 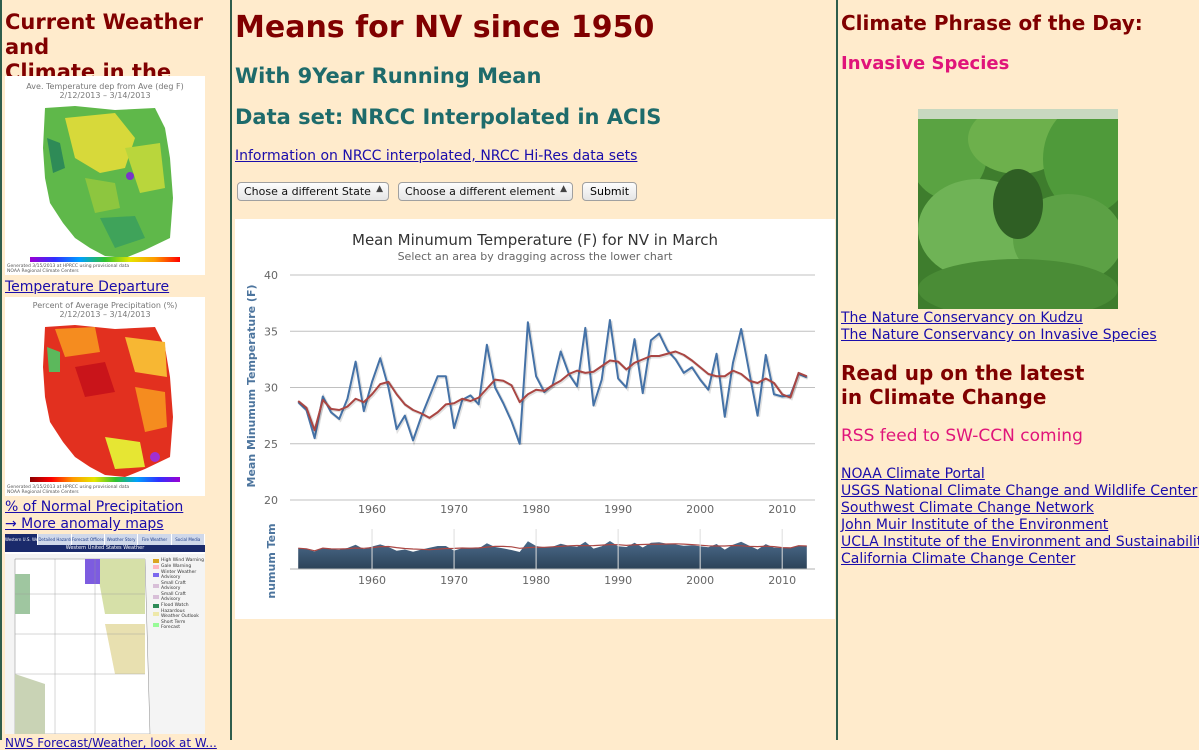 What do you see at coordinates (105, 644) in the screenshot?
I see `nws-map-image` at bounding box center [105, 644].